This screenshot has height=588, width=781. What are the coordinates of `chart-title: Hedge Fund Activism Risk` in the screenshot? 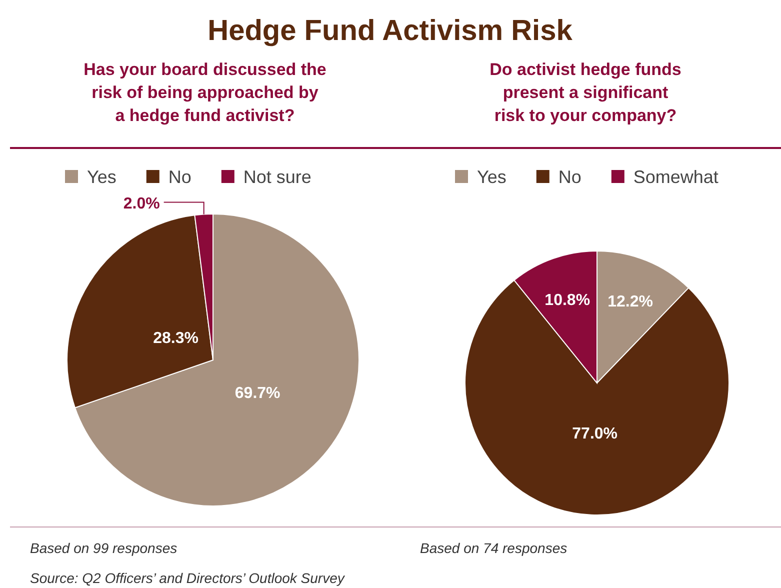 It's located at (391, 31).